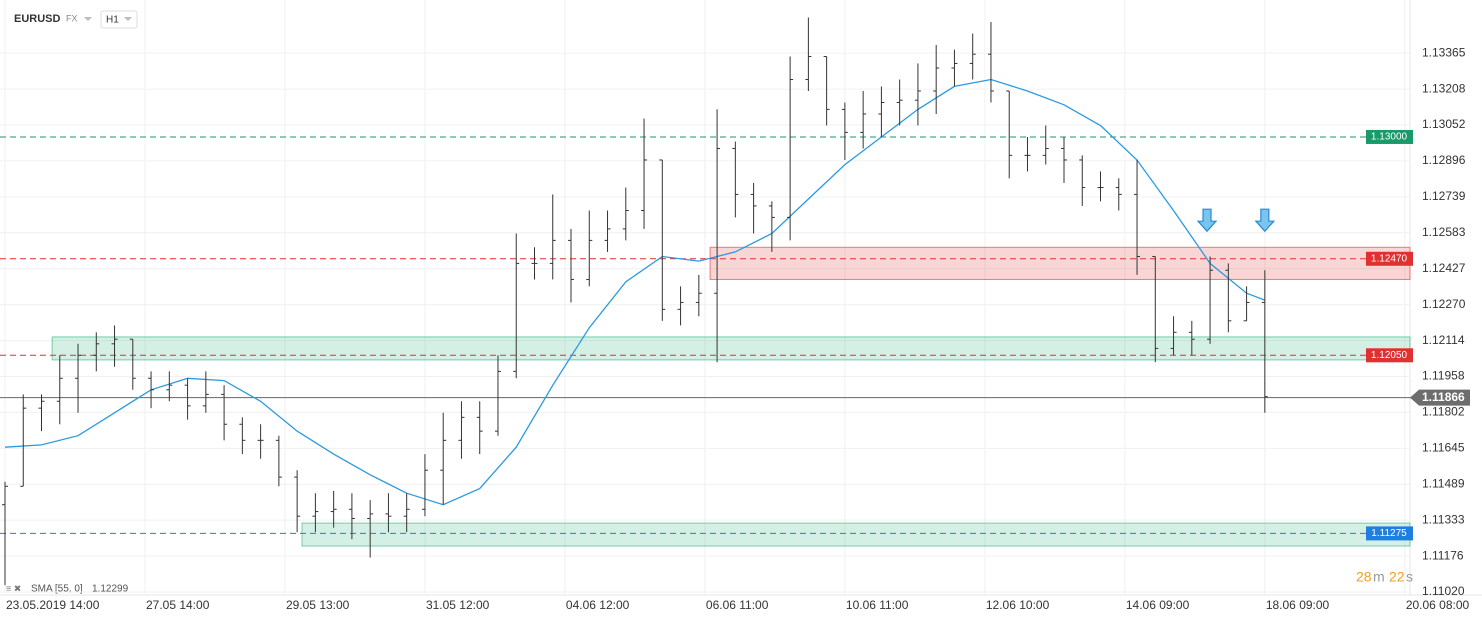 The width and height of the screenshot is (1482, 627). What do you see at coordinates (1443, 555) in the screenshot?
I see `y-tick-label: 1.11176` at bounding box center [1443, 555].